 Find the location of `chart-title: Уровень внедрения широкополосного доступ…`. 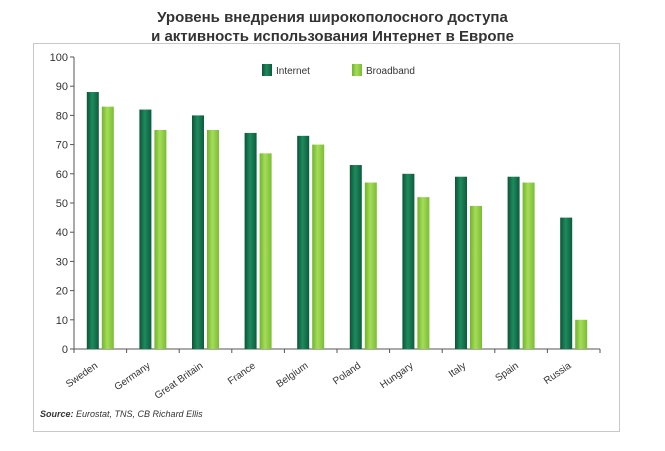

chart-title: Уровень внедрения широкополосного доступ… is located at coordinates (332, 27).